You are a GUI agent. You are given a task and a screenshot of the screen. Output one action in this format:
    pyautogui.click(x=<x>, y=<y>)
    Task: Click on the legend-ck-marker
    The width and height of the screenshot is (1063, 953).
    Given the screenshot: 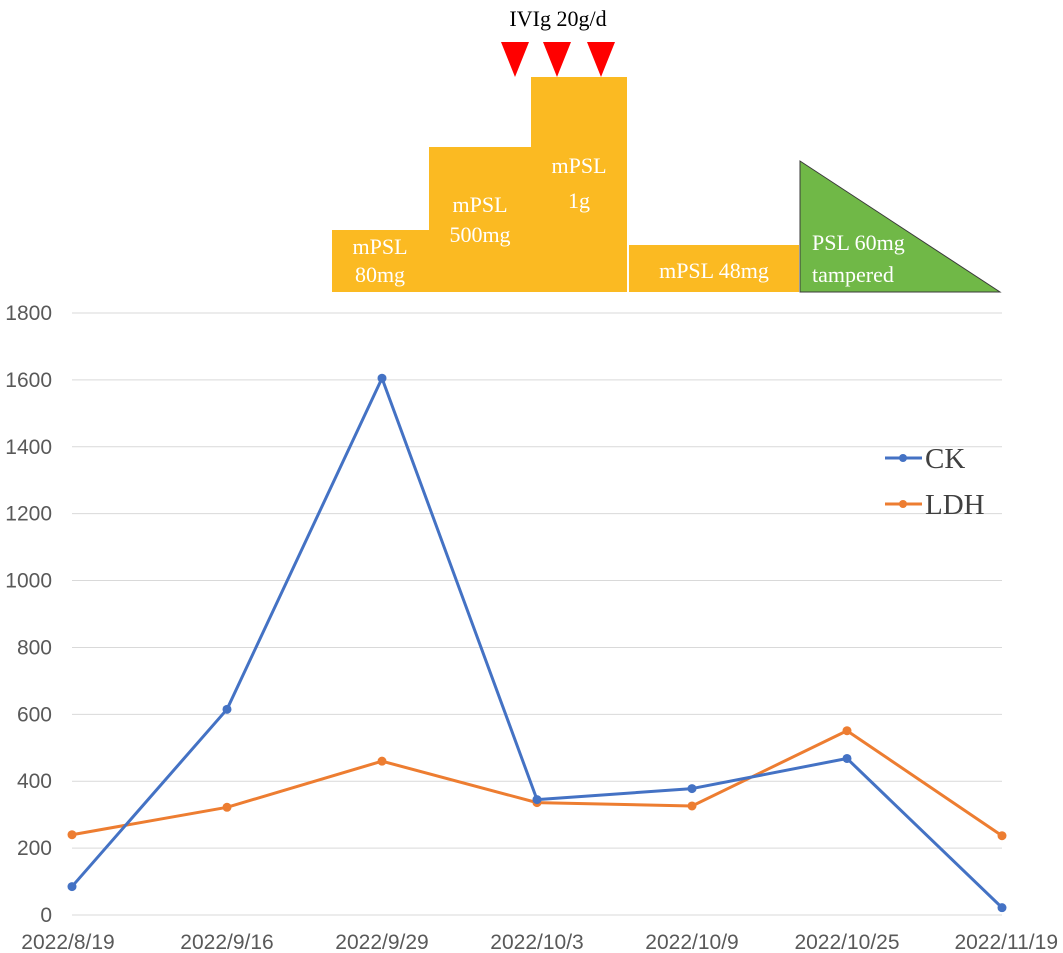 What is the action you would take?
    pyautogui.click(x=903, y=458)
    